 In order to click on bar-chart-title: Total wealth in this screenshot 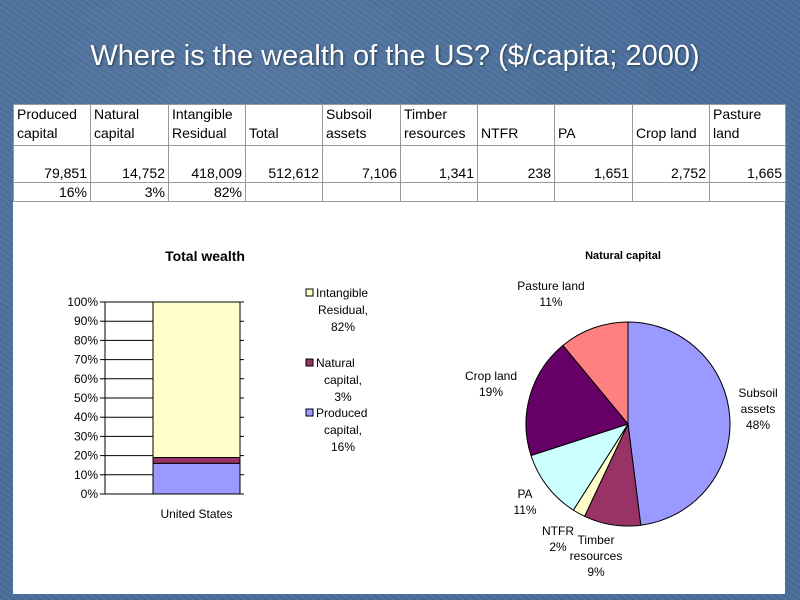, I will do `click(205, 256)`.